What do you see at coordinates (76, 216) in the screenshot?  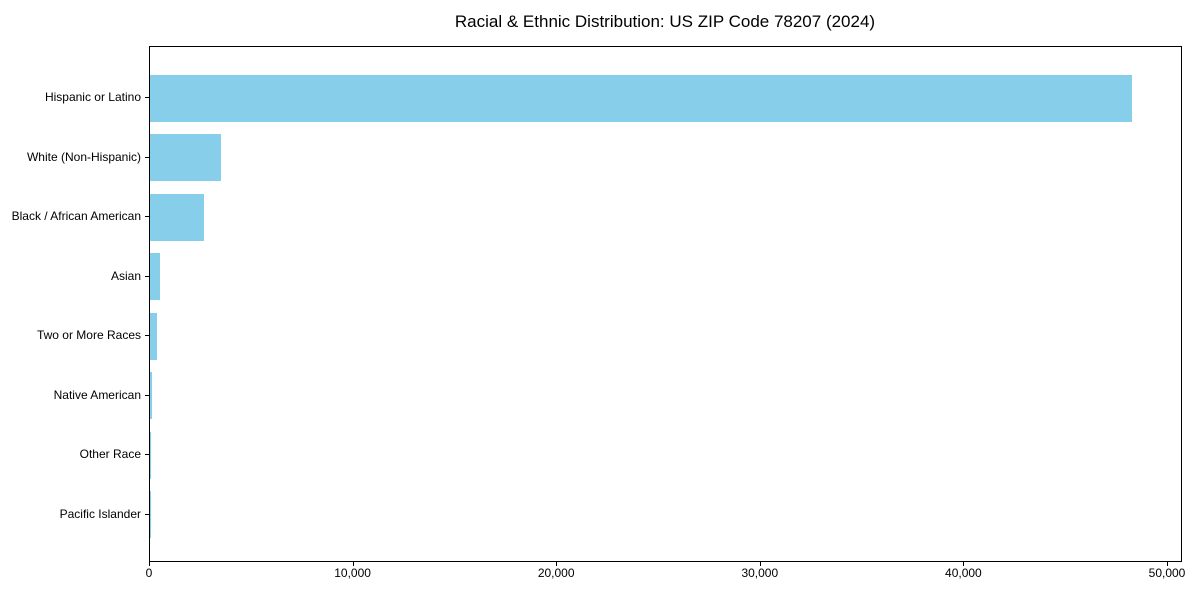 I see `y-tick-label: Black / African American` at bounding box center [76, 216].